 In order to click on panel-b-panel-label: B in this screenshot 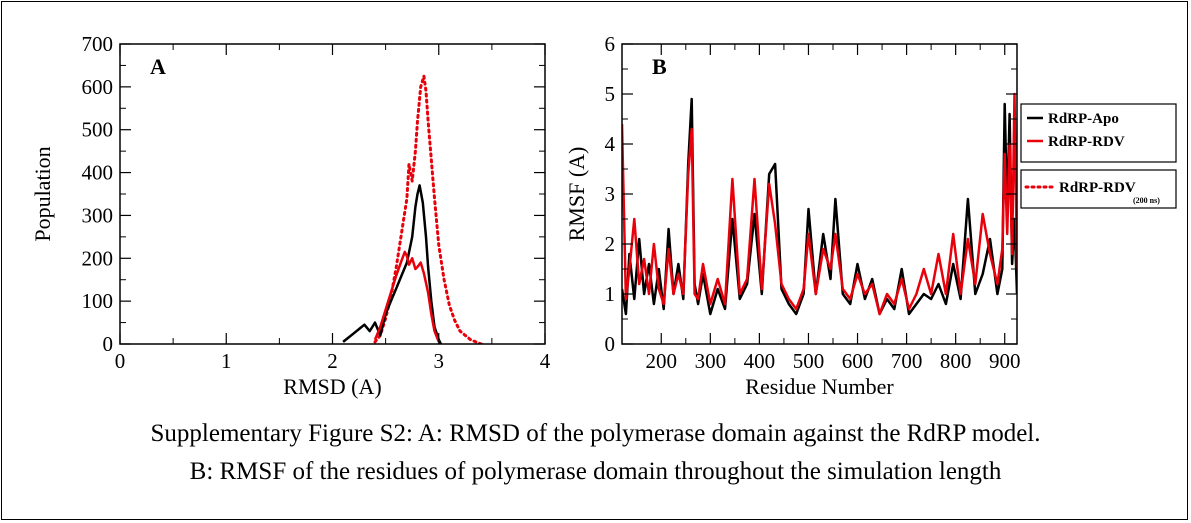, I will do `click(659, 66)`.